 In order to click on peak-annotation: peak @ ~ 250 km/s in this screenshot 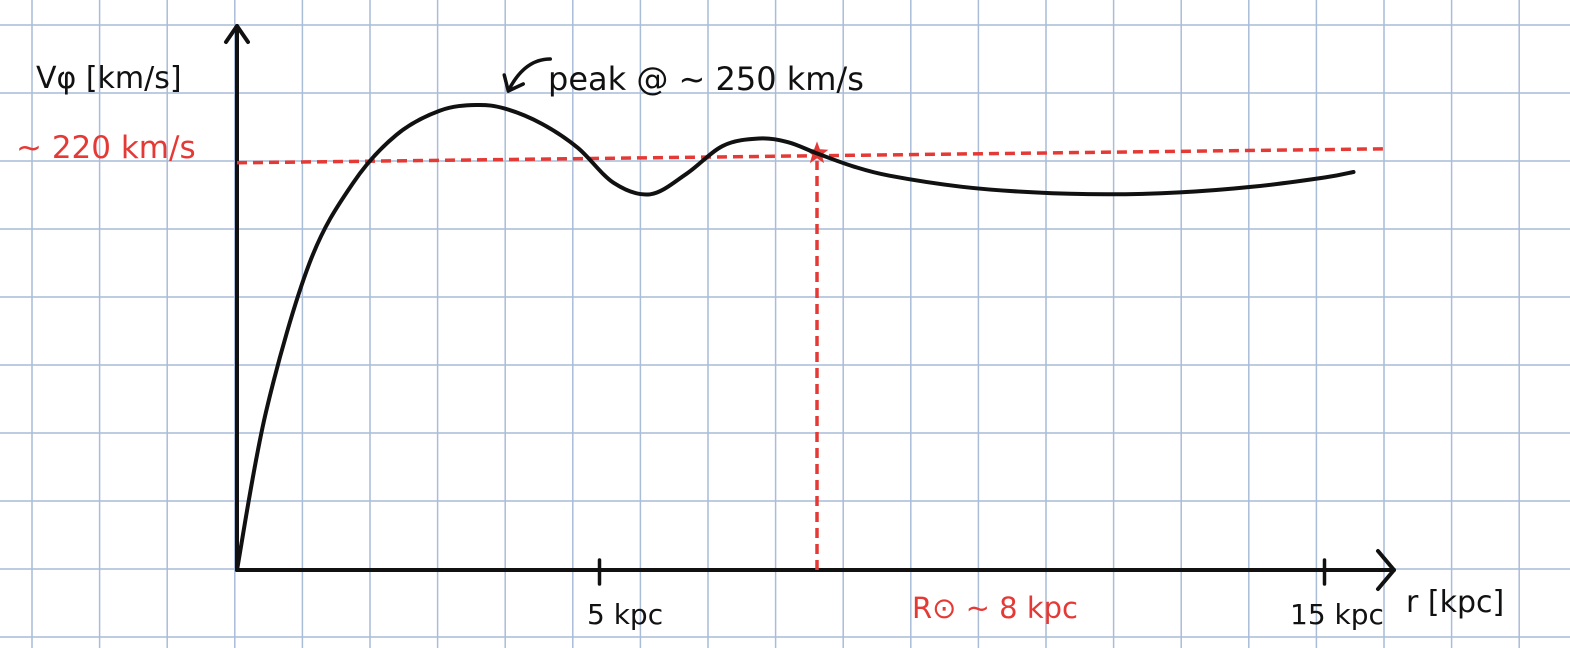, I will do `click(706, 79)`.